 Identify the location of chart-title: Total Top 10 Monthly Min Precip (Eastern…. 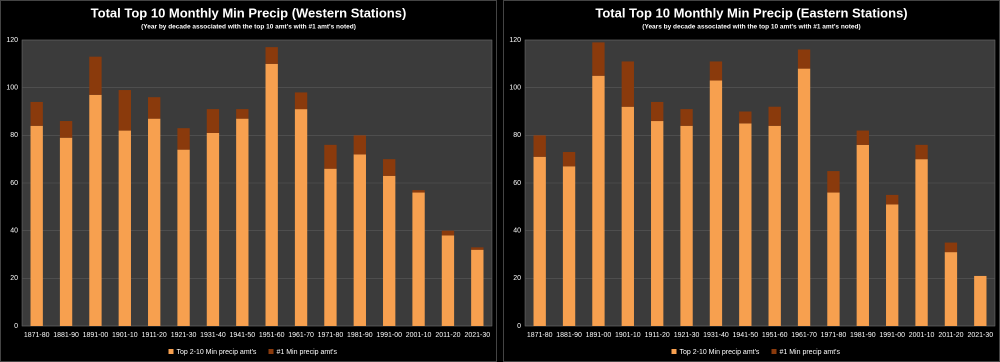
(751, 12).